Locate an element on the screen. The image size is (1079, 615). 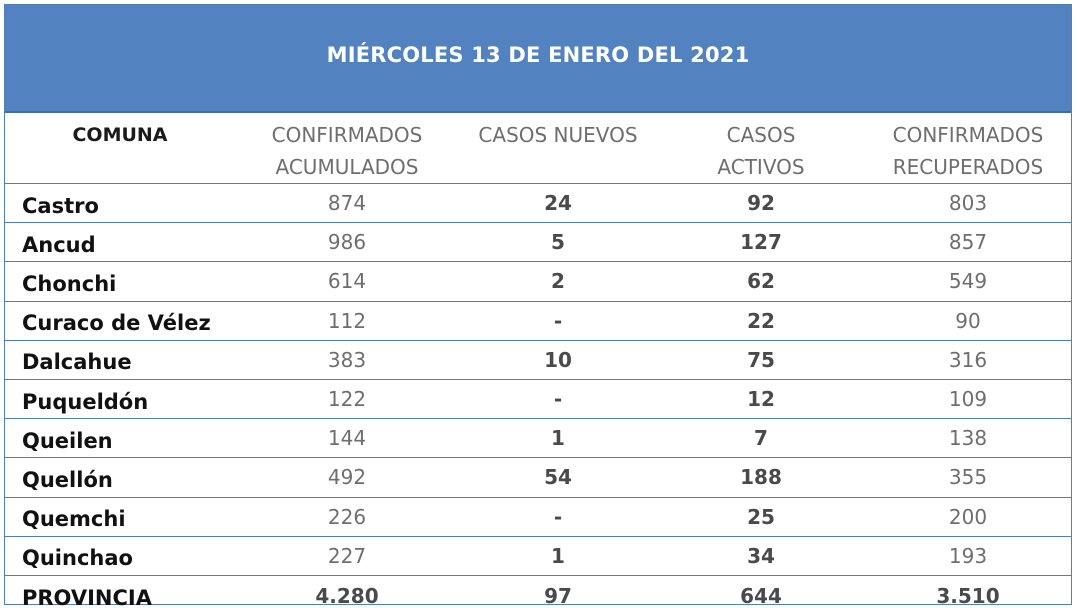
cell-nuevos: 24 is located at coordinates (558, 203).